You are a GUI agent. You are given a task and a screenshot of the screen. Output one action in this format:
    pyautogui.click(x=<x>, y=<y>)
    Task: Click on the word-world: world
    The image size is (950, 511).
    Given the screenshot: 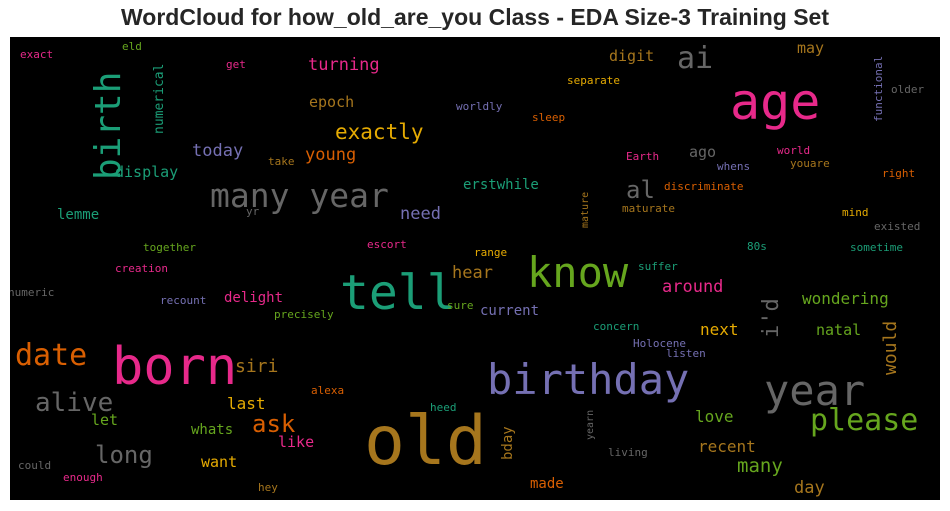 What is the action you would take?
    pyautogui.click(x=793, y=150)
    